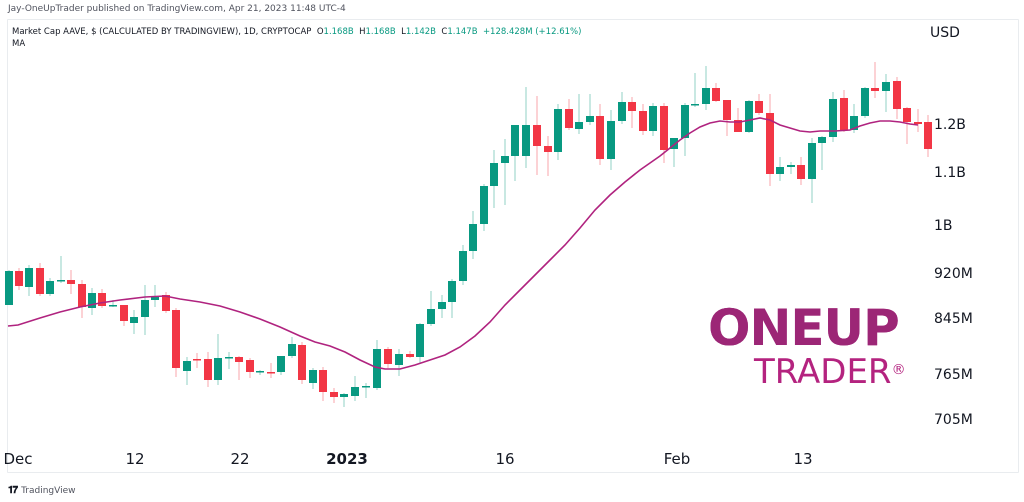  Describe the element at coordinates (945, 33) in the screenshot. I see `currency-label: USD` at that location.